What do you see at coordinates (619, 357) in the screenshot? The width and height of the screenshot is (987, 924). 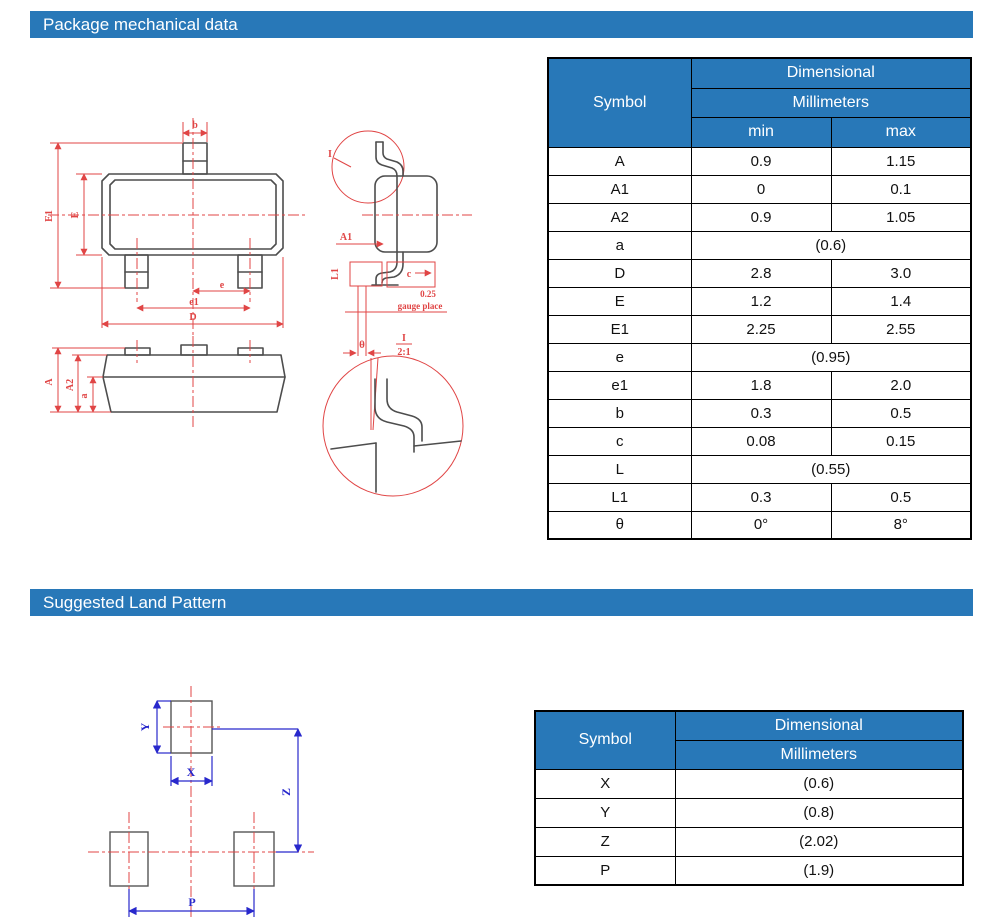 I see `symbol-cell: e` at bounding box center [619, 357].